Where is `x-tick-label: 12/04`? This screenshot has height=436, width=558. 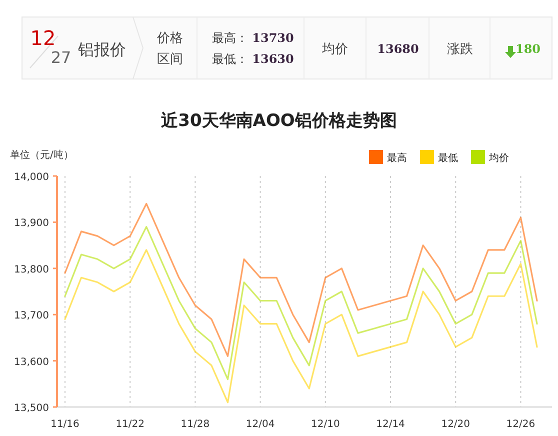
x-tick-label: 12/04 is located at coordinates (260, 424).